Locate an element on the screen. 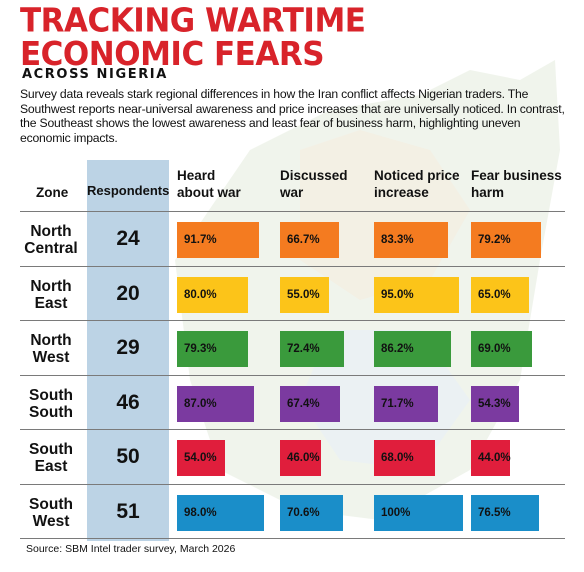 The height and width of the screenshot is (572, 584). bar-north-central-noticed-price-increase is located at coordinates (411, 240).